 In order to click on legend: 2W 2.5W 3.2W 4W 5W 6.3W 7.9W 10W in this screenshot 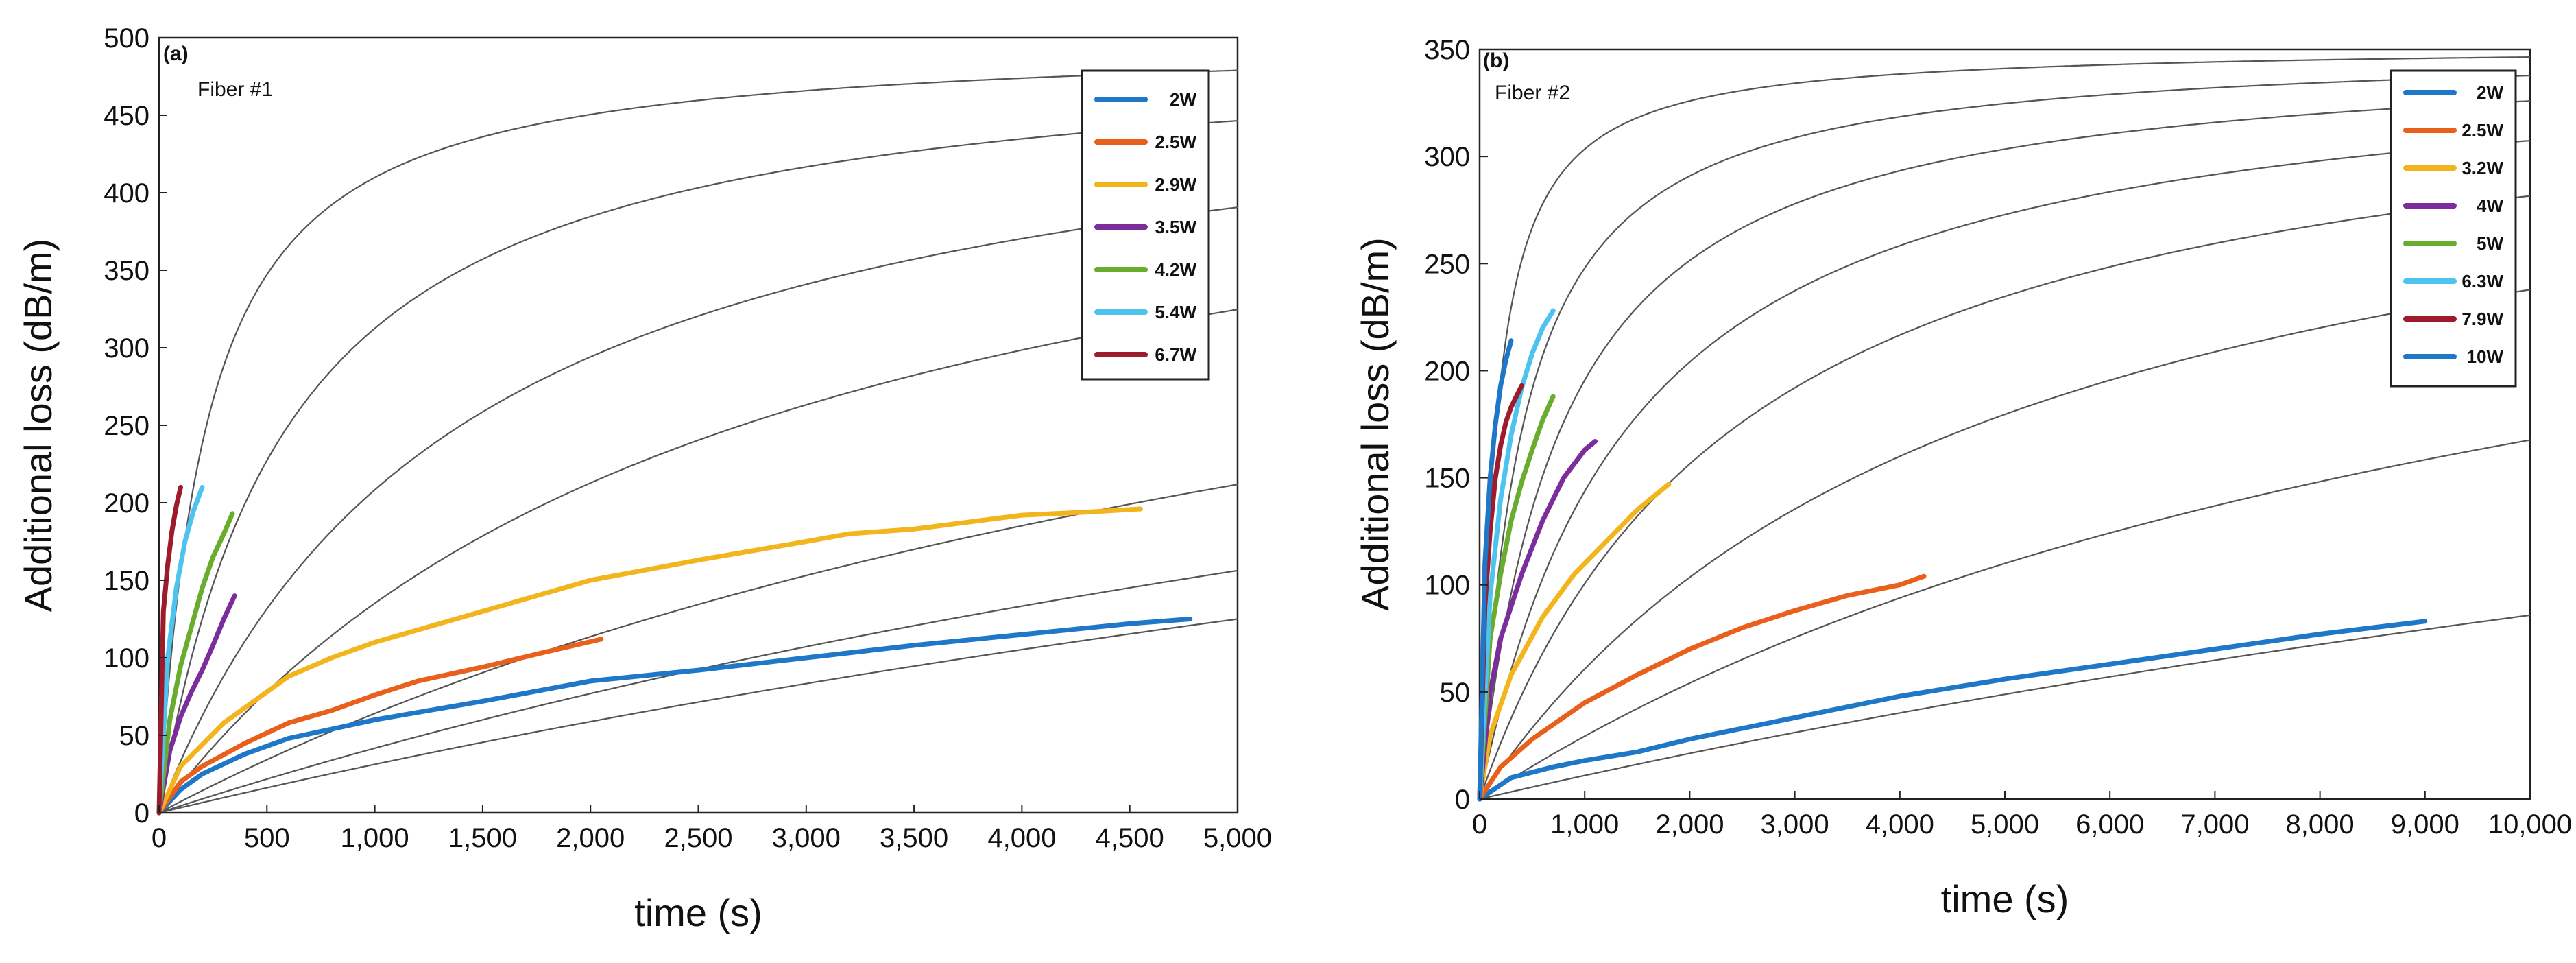, I will do `click(2453, 228)`.